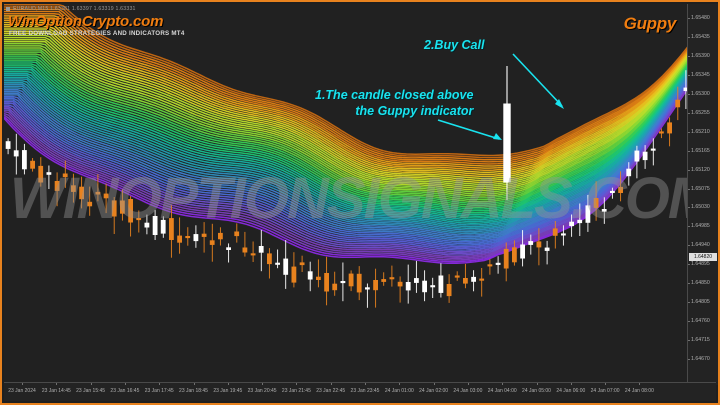 The image size is (720, 405). Describe the element at coordinates (296, 391) in the screenshot. I see `time-axis-label: 23 Jan 21:45` at that location.